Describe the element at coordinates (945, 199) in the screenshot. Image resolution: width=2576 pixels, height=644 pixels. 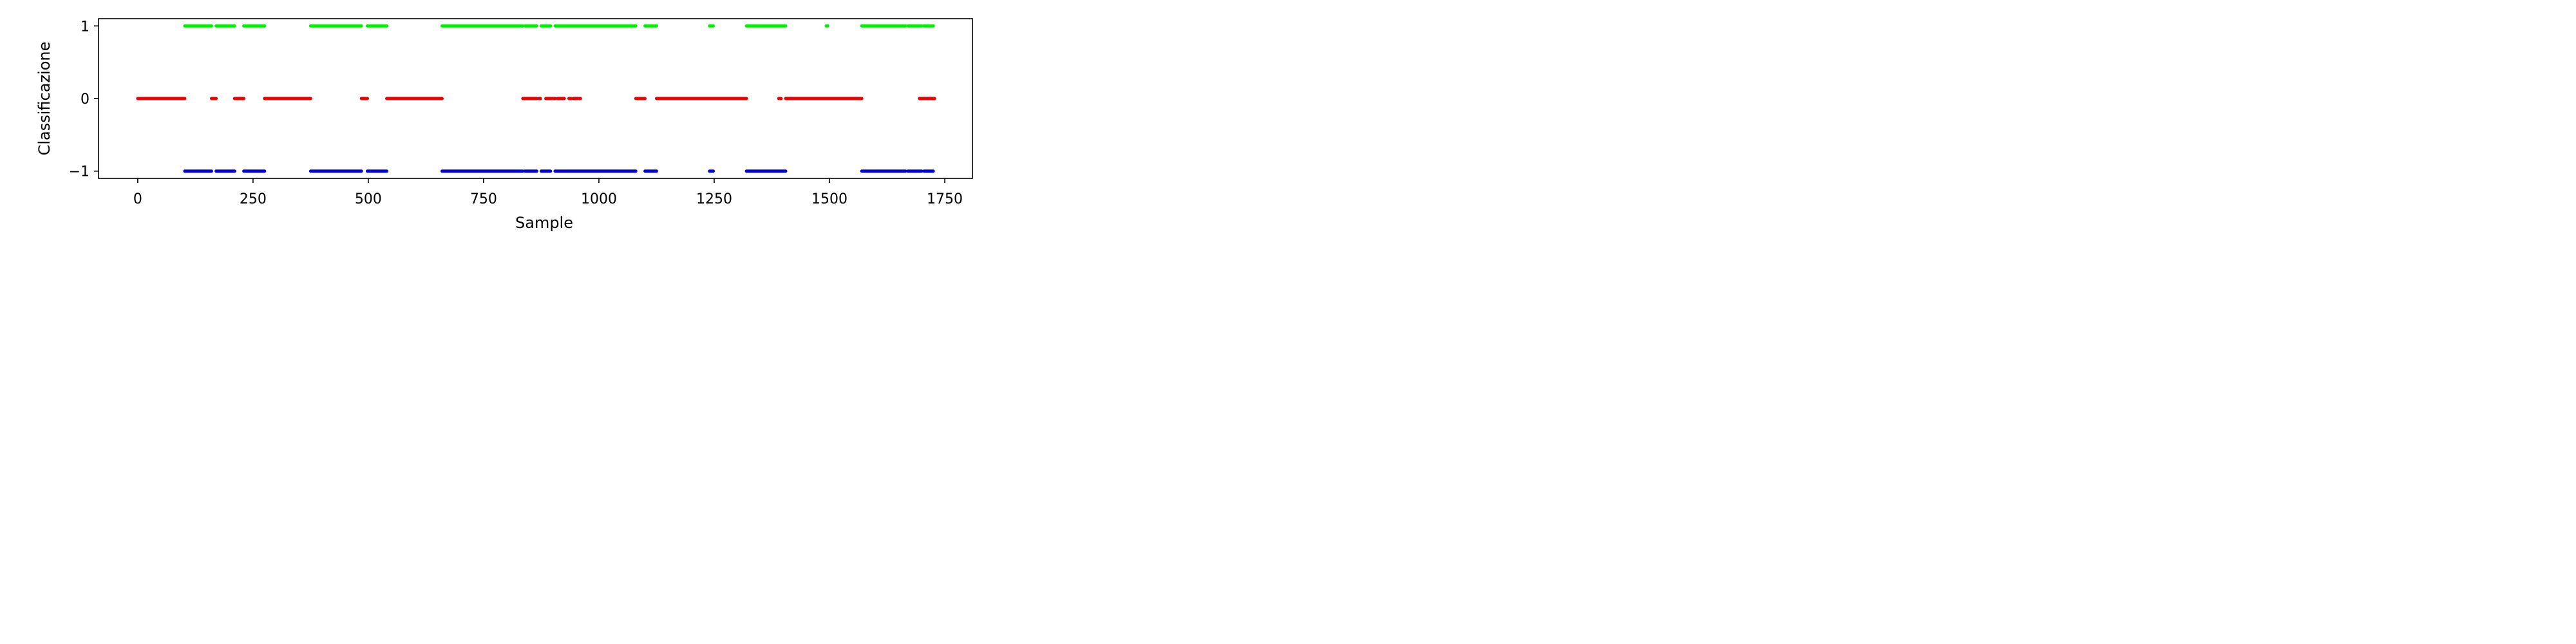
I see `x-tick-label-7: 1750` at that location.